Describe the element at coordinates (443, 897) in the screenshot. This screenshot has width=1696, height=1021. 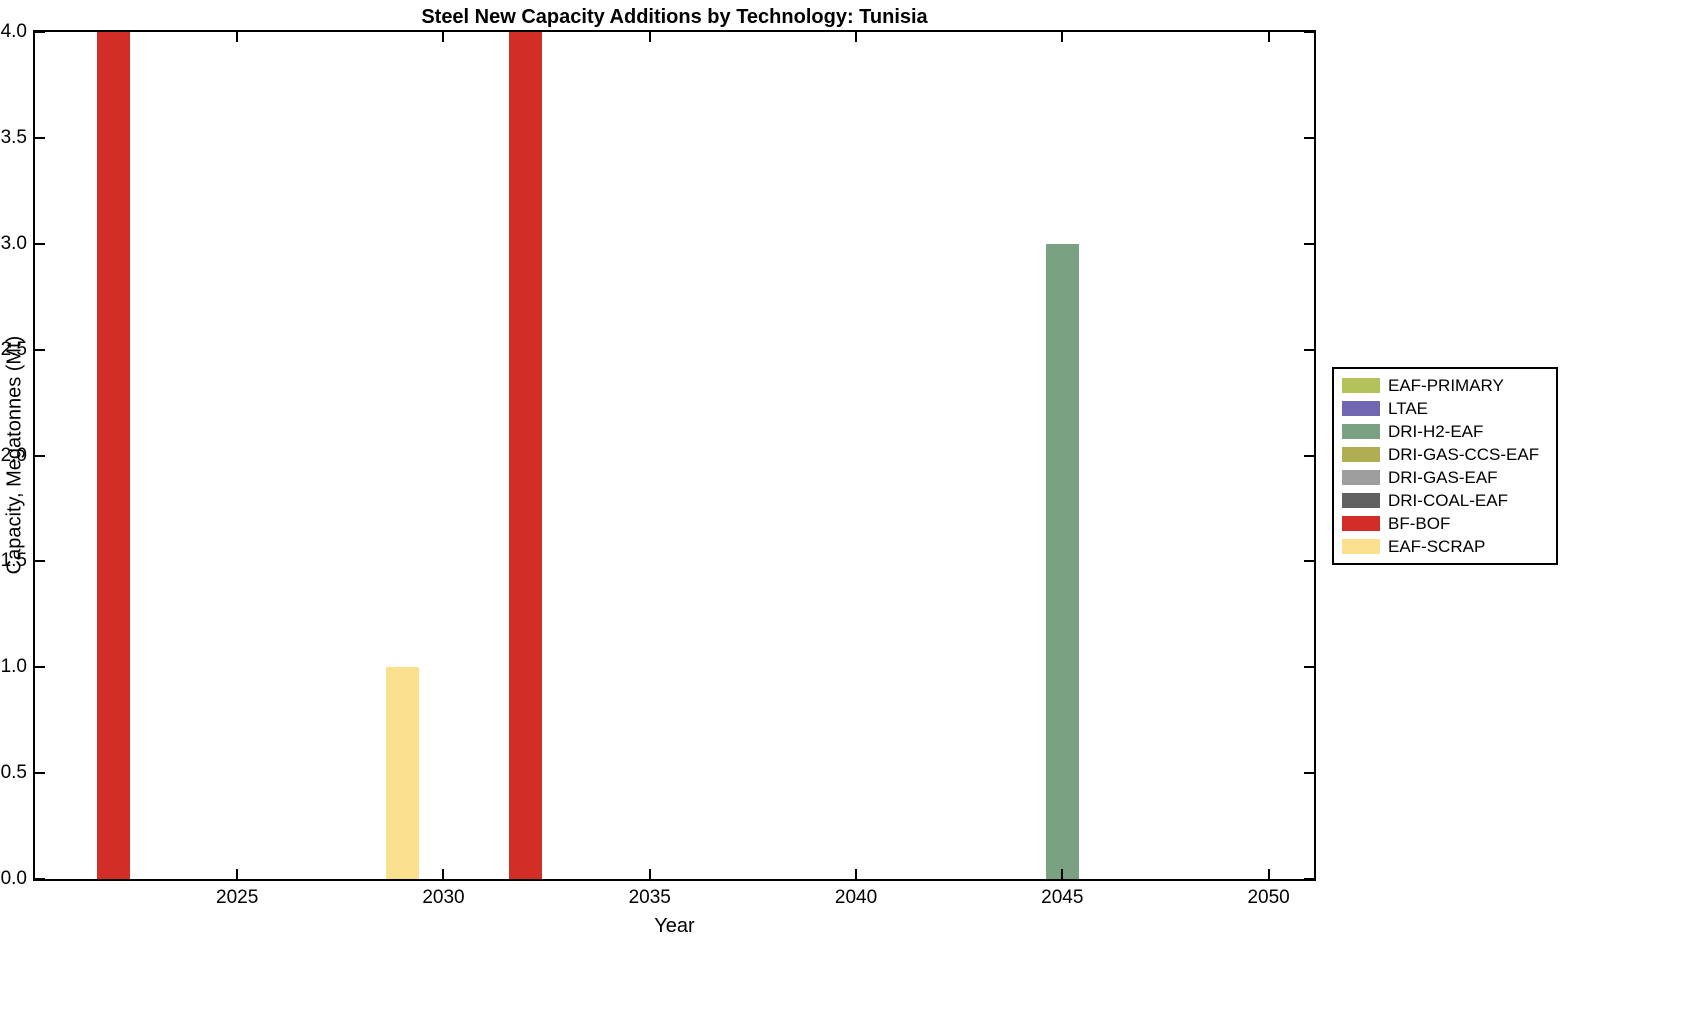
I see `x-tick-label: 2030` at that location.